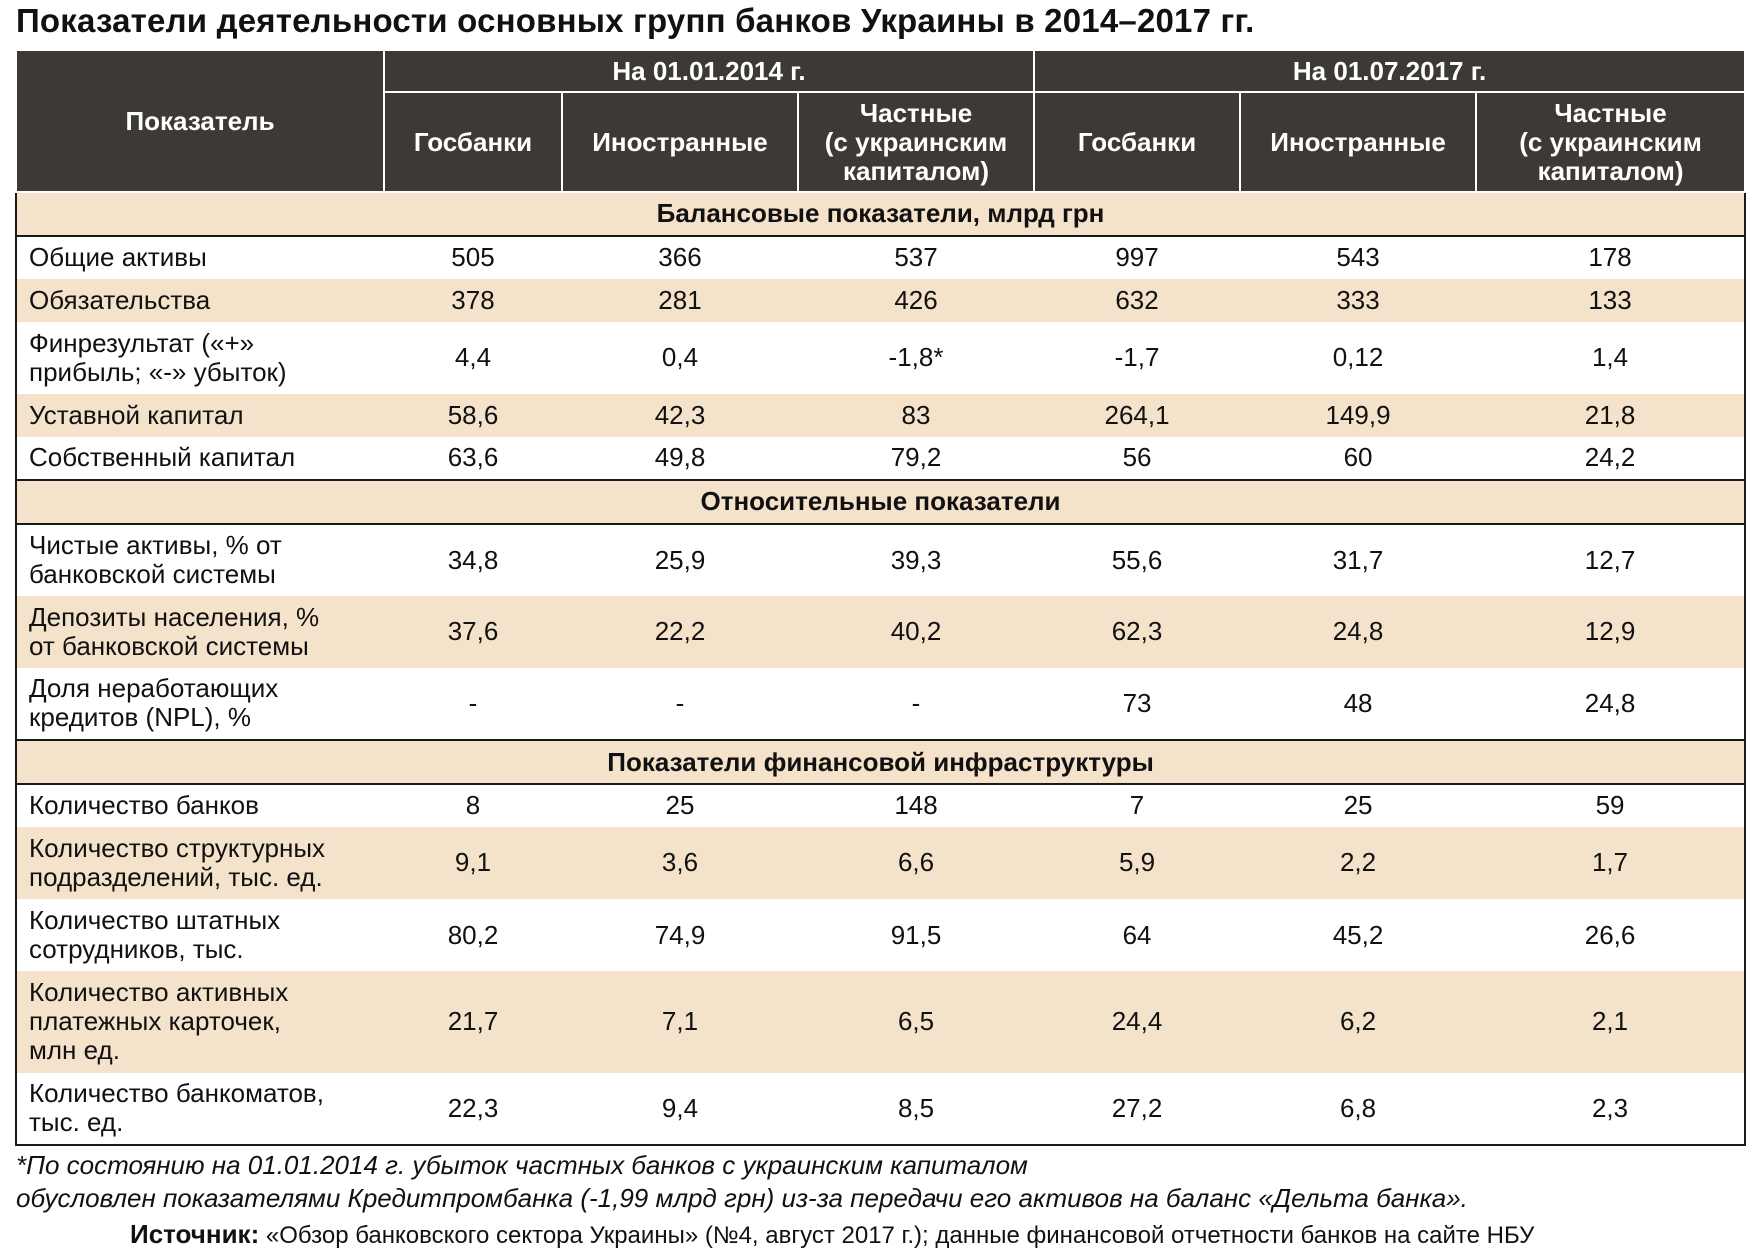 Image resolution: width=1756 pixels, height=1255 pixels. Describe the element at coordinates (200, 300) in the screenshot. I see `row-label: Обязательства` at that location.